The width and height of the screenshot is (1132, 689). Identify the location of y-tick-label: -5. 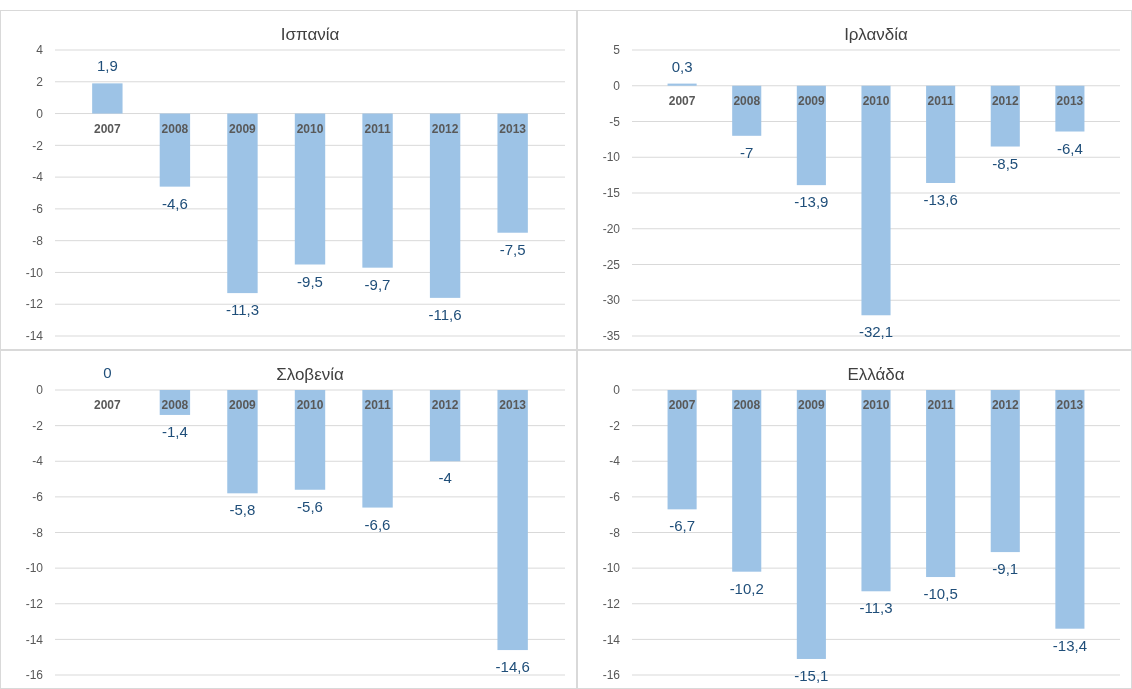
(615, 121).